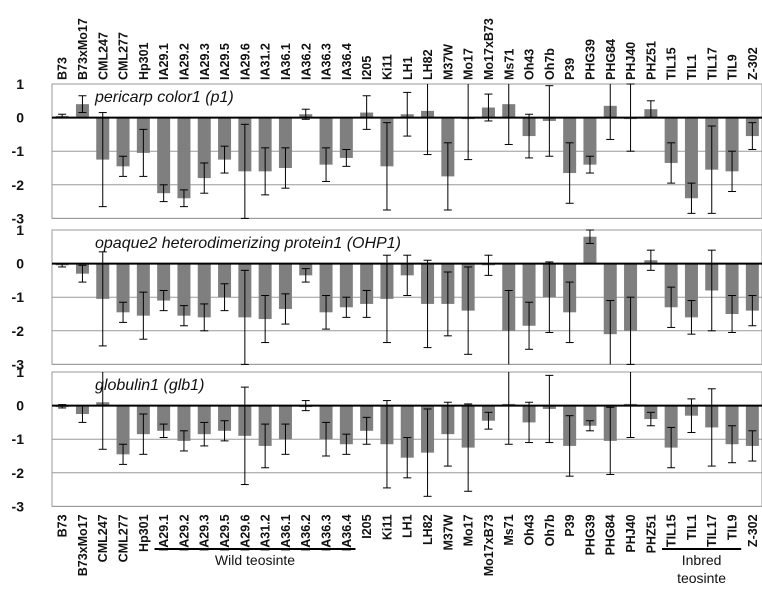  What do you see at coordinates (144, 61) in the screenshot?
I see `top-category-label: Hp301` at bounding box center [144, 61].